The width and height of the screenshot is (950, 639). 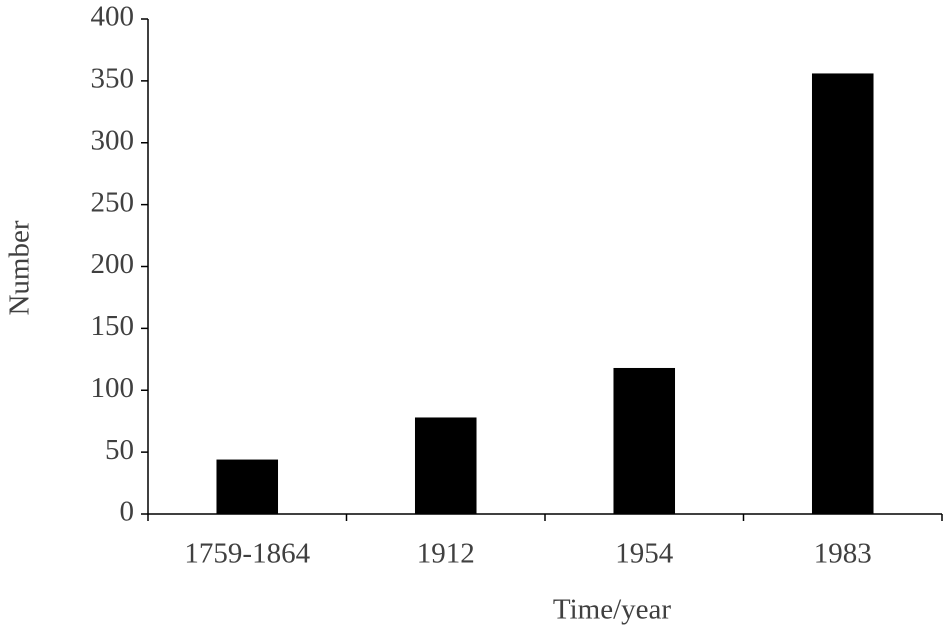 What do you see at coordinates (127, 512) in the screenshot?
I see `y-tick-label: 0` at bounding box center [127, 512].